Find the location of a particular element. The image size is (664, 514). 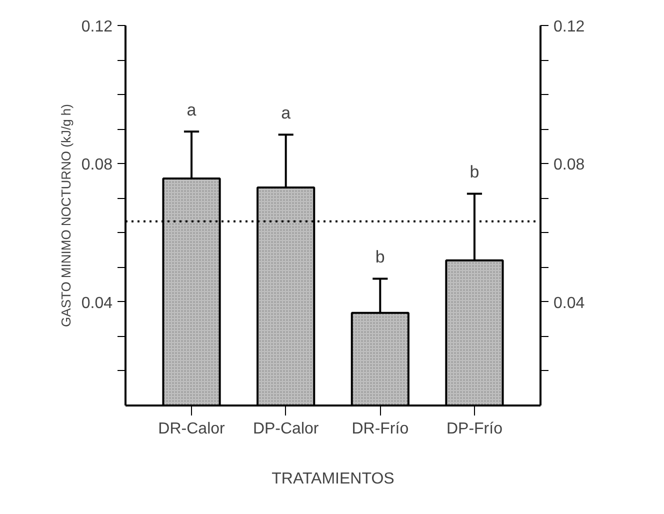

x-axis-title: TRATAMIENTOS is located at coordinates (333, 479).